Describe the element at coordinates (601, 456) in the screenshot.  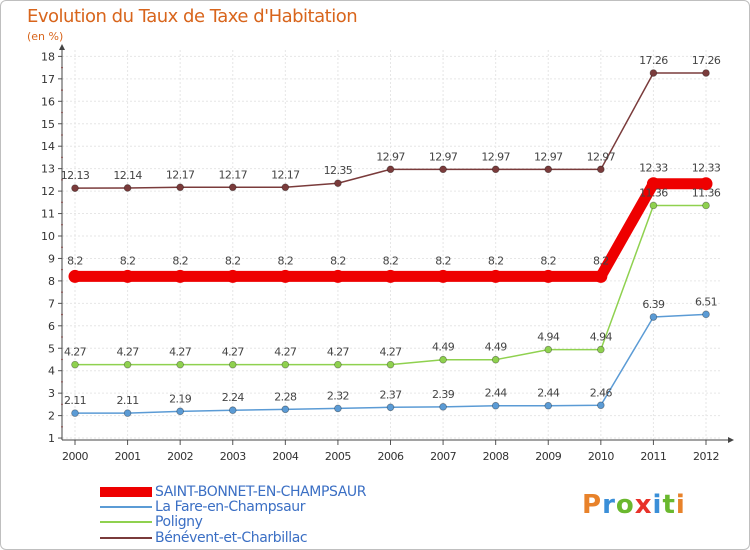
I see `x-tick-label: 2010` at that location.